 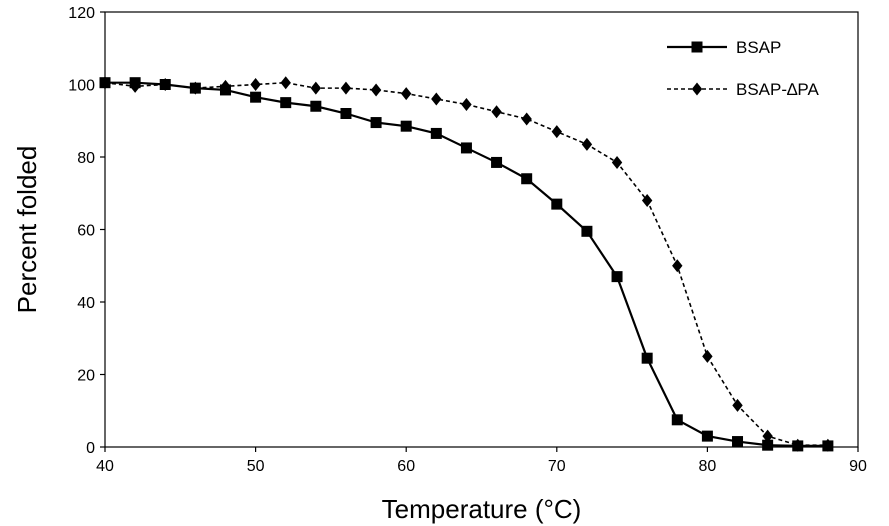 What do you see at coordinates (557, 466) in the screenshot?
I see `x-tick-label: 70` at bounding box center [557, 466].